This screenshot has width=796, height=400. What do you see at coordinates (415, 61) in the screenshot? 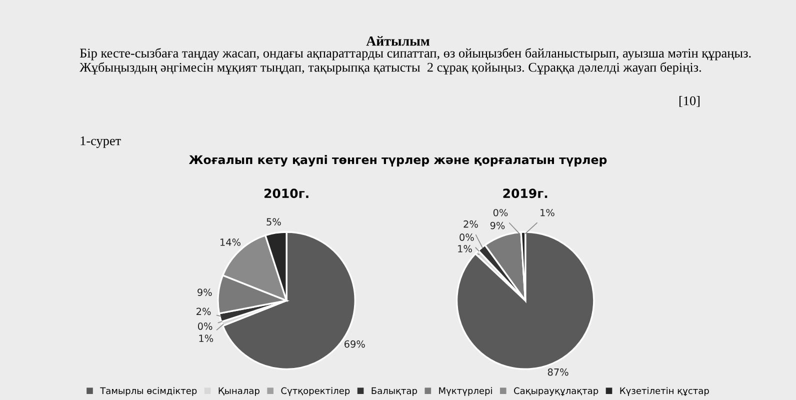
I see `text: Бір кесте-сызбаға таңдау жасап, ондағы ақпараттарды сипаттап, өз ойыңызбен байланыстырып, ауызша мәтін құраңыз. Жұбыңыздың әңгімесін мұқият тыңдап, тақырыпқа қатысты 2 сұрақ қойыңыз. Сұраққа дәлелді жауап беріңіз.` at bounding box center [415, 61].